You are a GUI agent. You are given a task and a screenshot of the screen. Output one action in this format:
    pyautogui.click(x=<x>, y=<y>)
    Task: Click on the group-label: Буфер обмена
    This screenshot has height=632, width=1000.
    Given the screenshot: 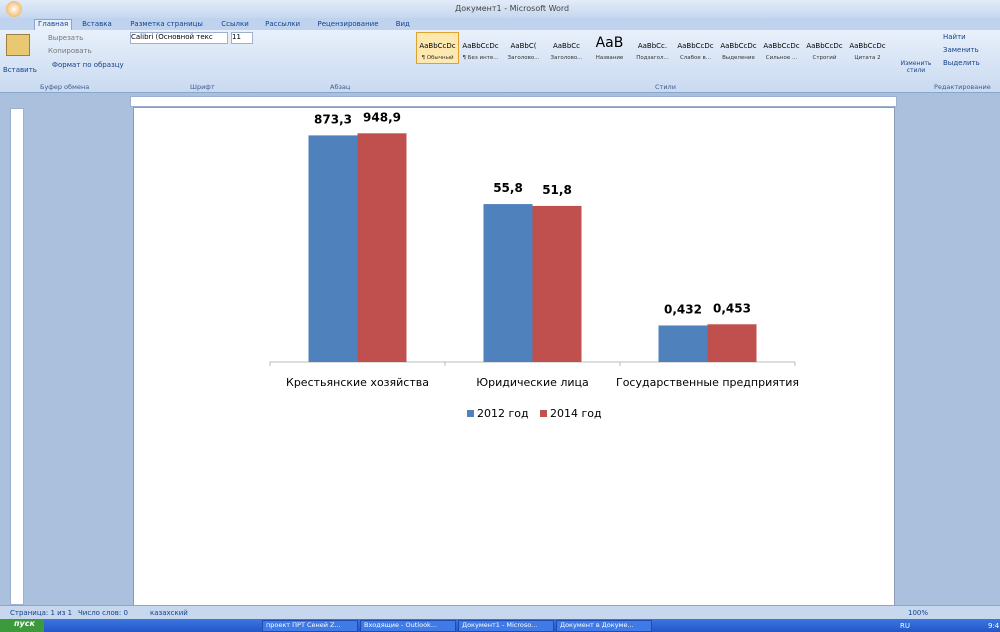 What is the action you would take?
    pyautogui.click(x=65, y=87)
    